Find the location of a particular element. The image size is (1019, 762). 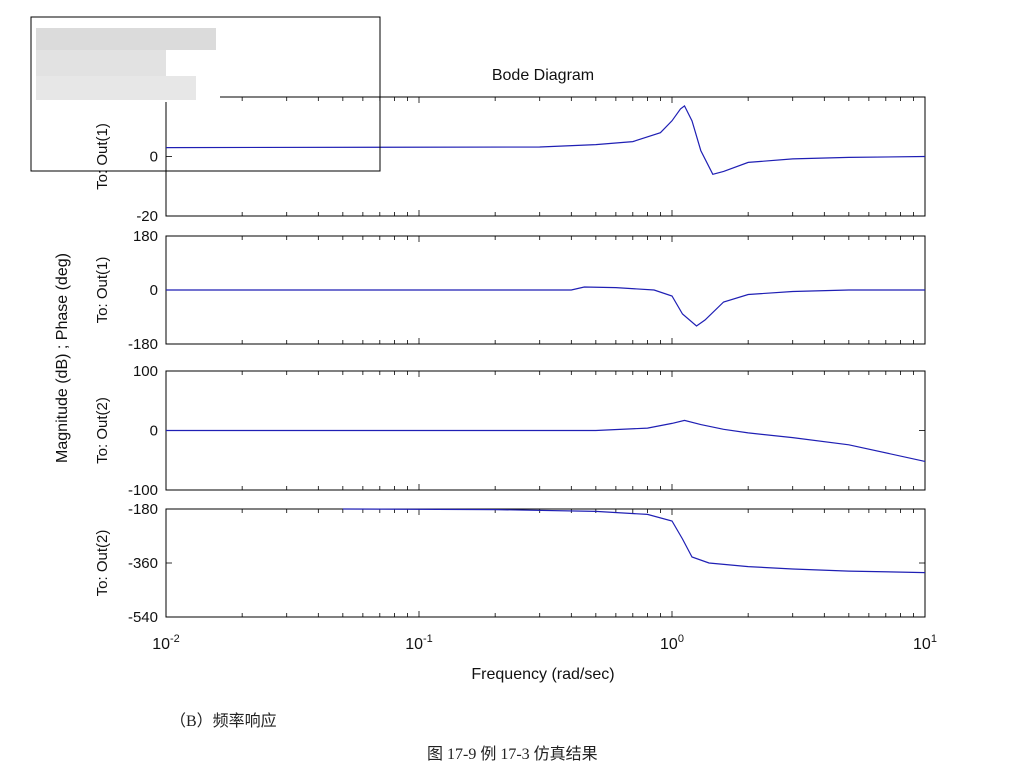

x-tick-label: 10¹ is located at coordinates (925, 643).